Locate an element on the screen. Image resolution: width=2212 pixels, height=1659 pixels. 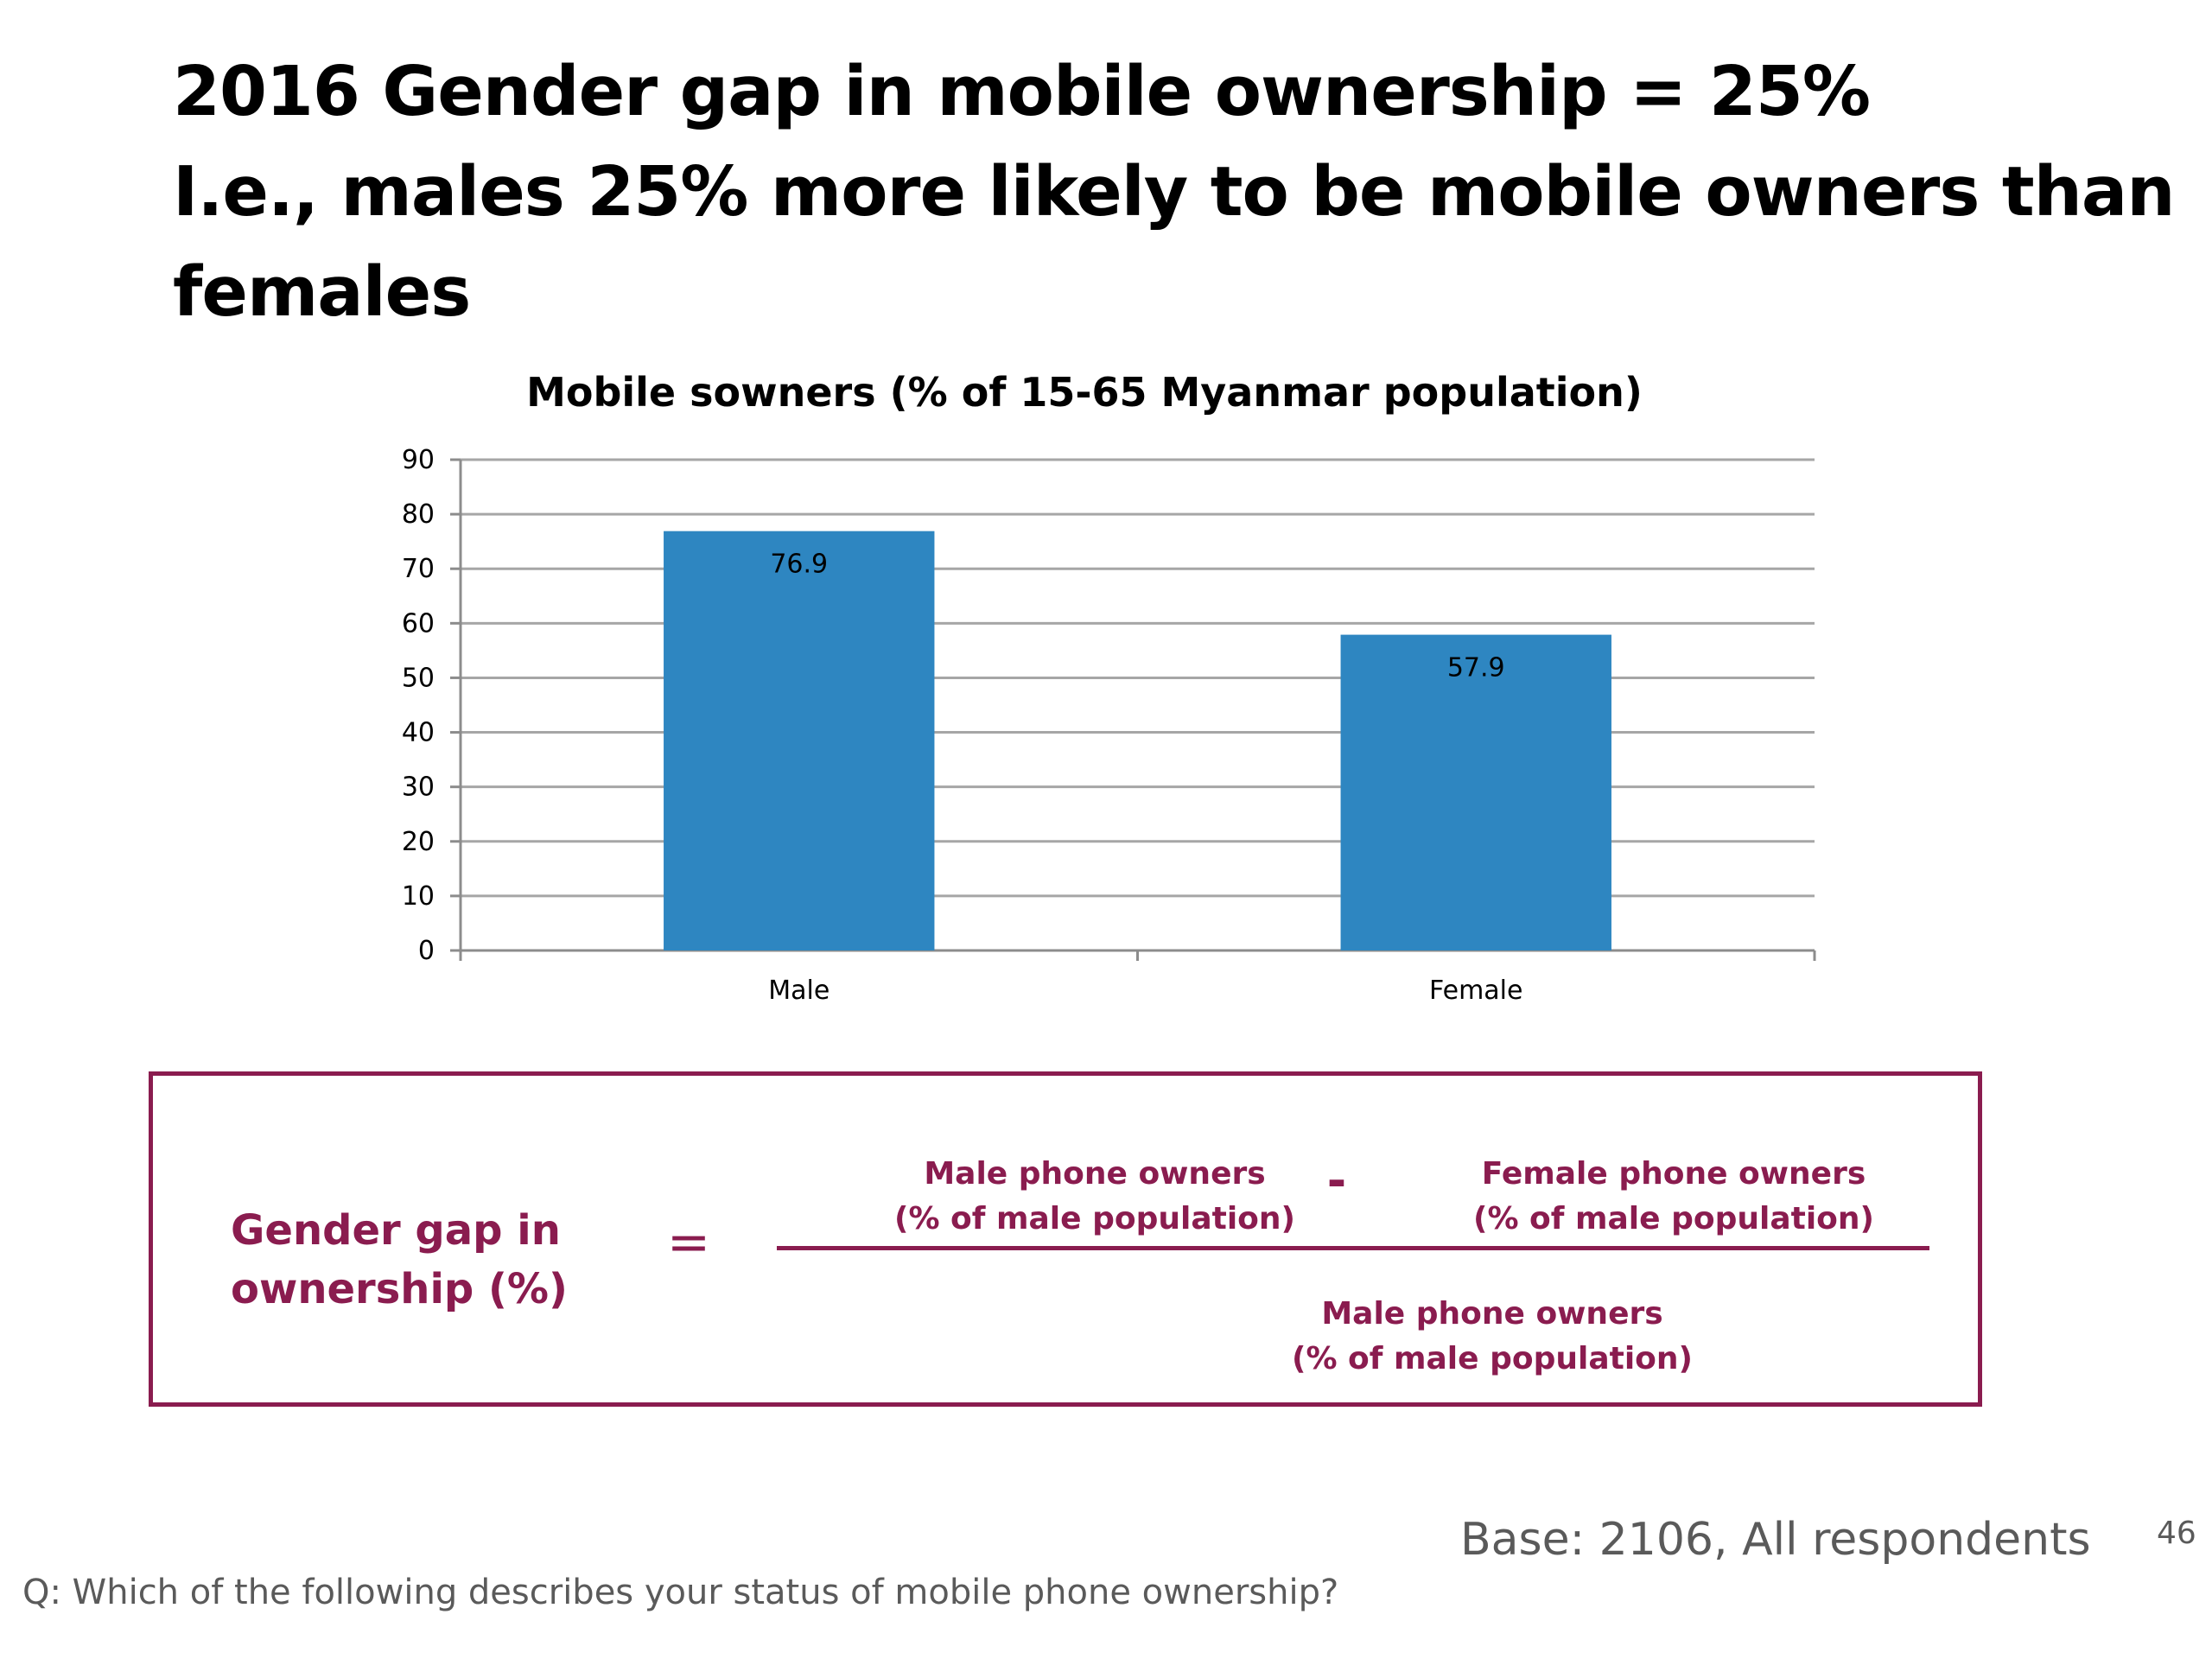
x-tick-label-male: Male is located at coordinates (799, 991).